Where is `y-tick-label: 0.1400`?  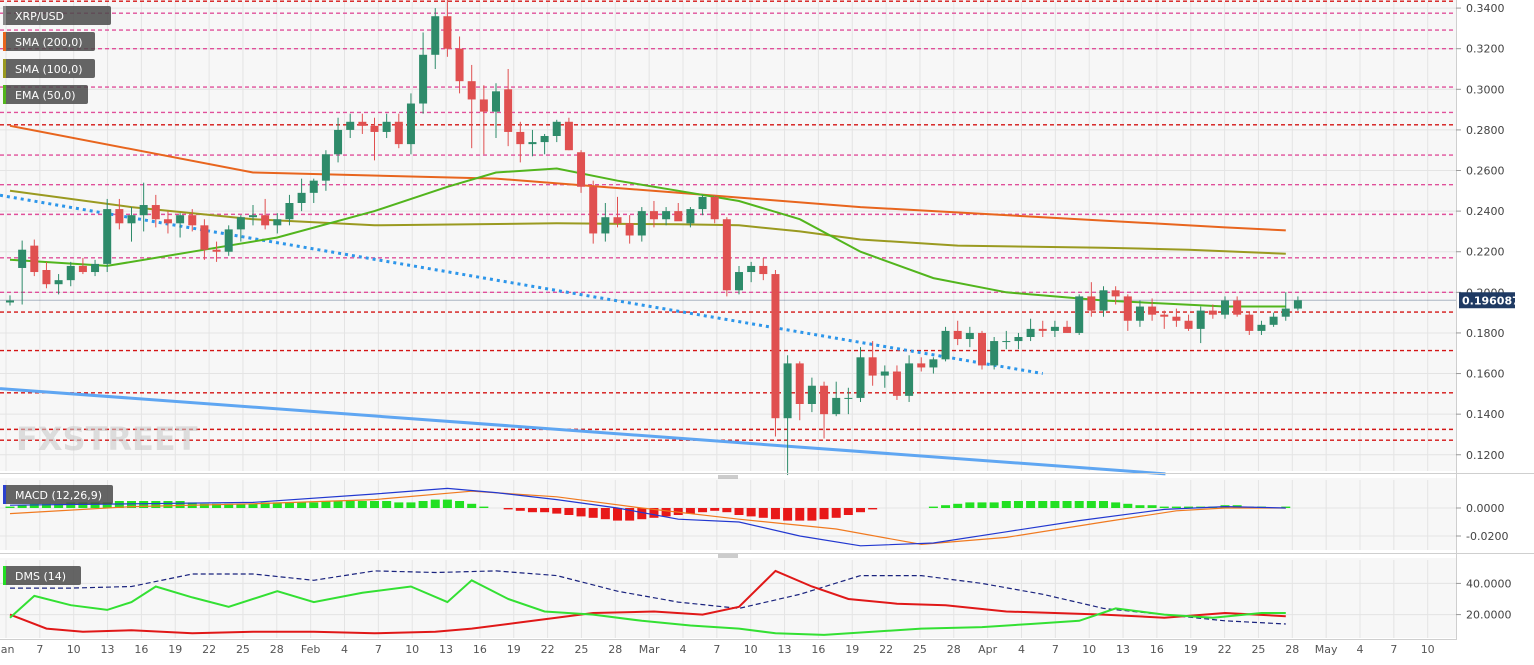
y-tick-label: 0.1400 is located at coordinates (1485, 414).